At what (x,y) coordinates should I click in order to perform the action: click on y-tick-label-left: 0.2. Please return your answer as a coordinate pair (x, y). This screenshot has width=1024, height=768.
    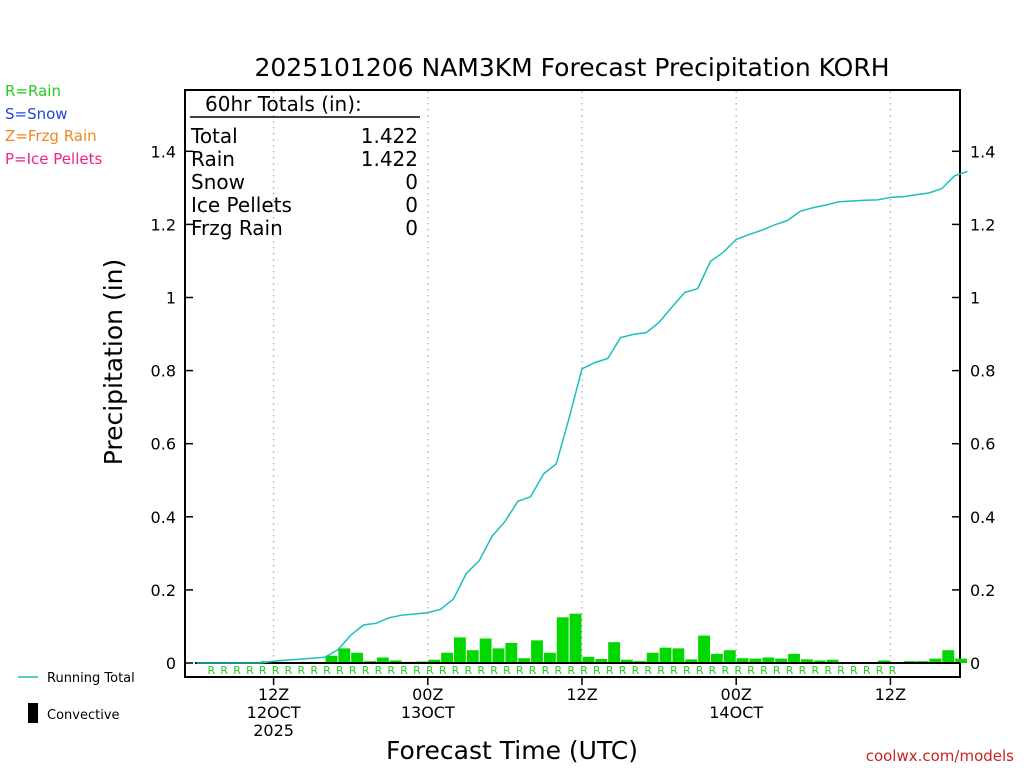
    Looking at the image, I should click on (163, 590).